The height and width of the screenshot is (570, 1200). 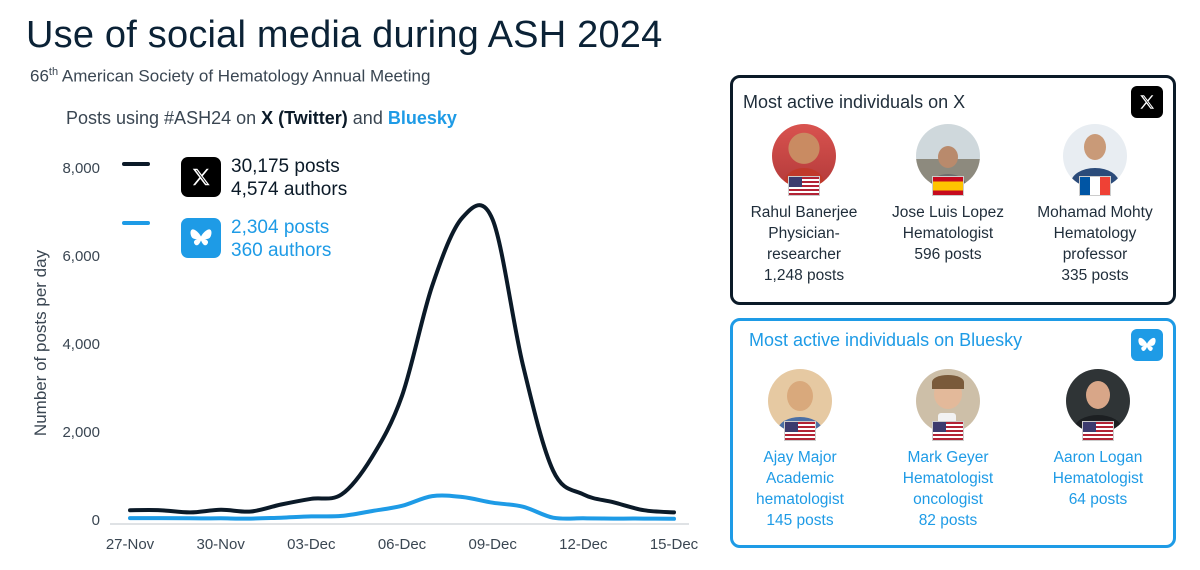 I want to click on chart-heading-x-name: X (Twitter), so click(x=304, y=118).